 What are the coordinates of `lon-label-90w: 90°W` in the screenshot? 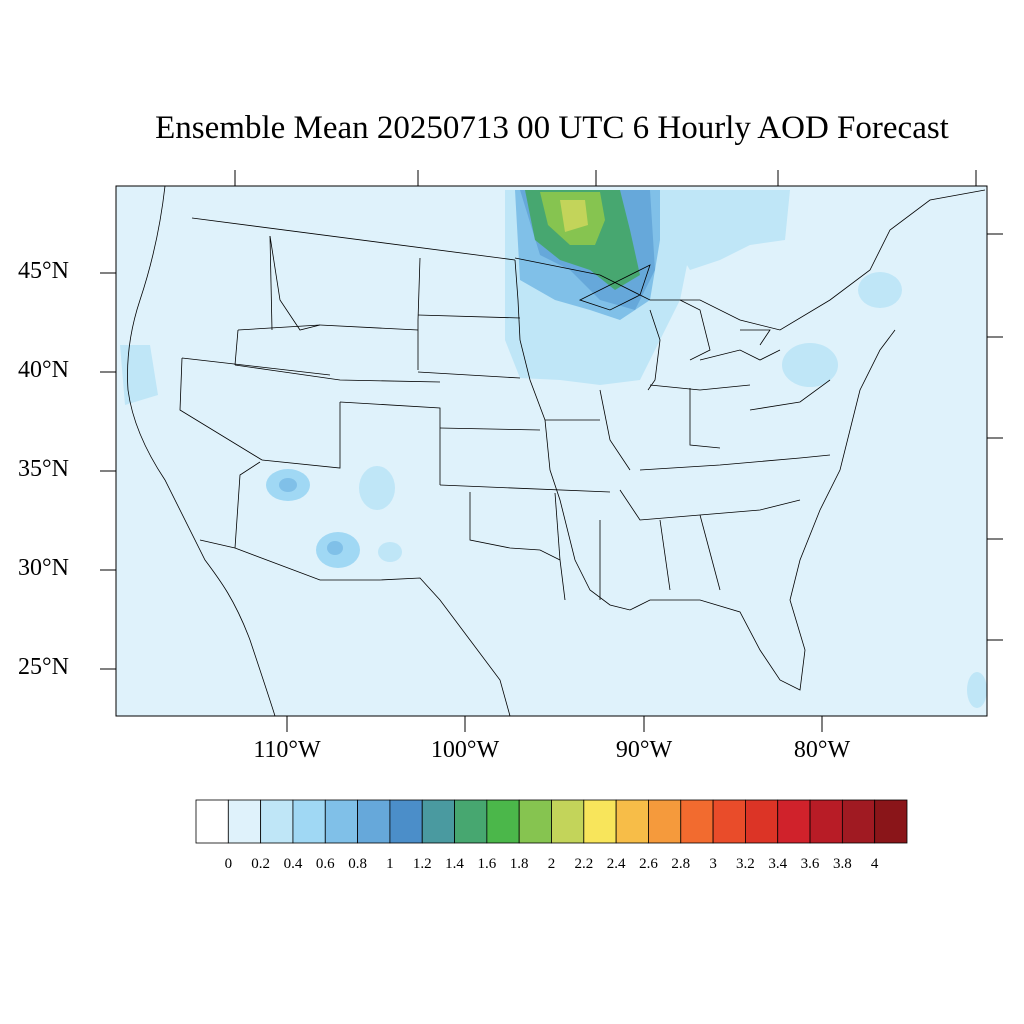 It's located at (644, 750).